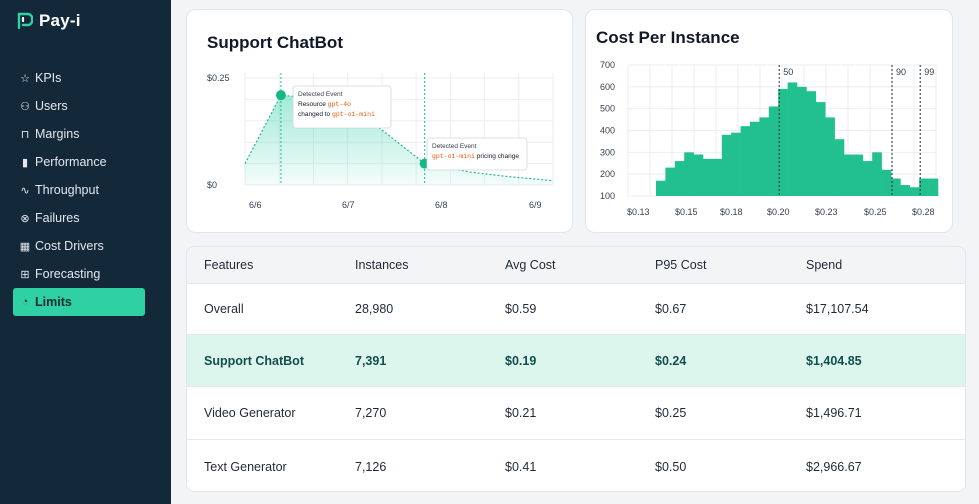 Image resolution: width=979 pixels, height=504 pixels. Describe the element at coordinates (25, 190) in the screenshot. I see `wave-icon: ∿` at that location.